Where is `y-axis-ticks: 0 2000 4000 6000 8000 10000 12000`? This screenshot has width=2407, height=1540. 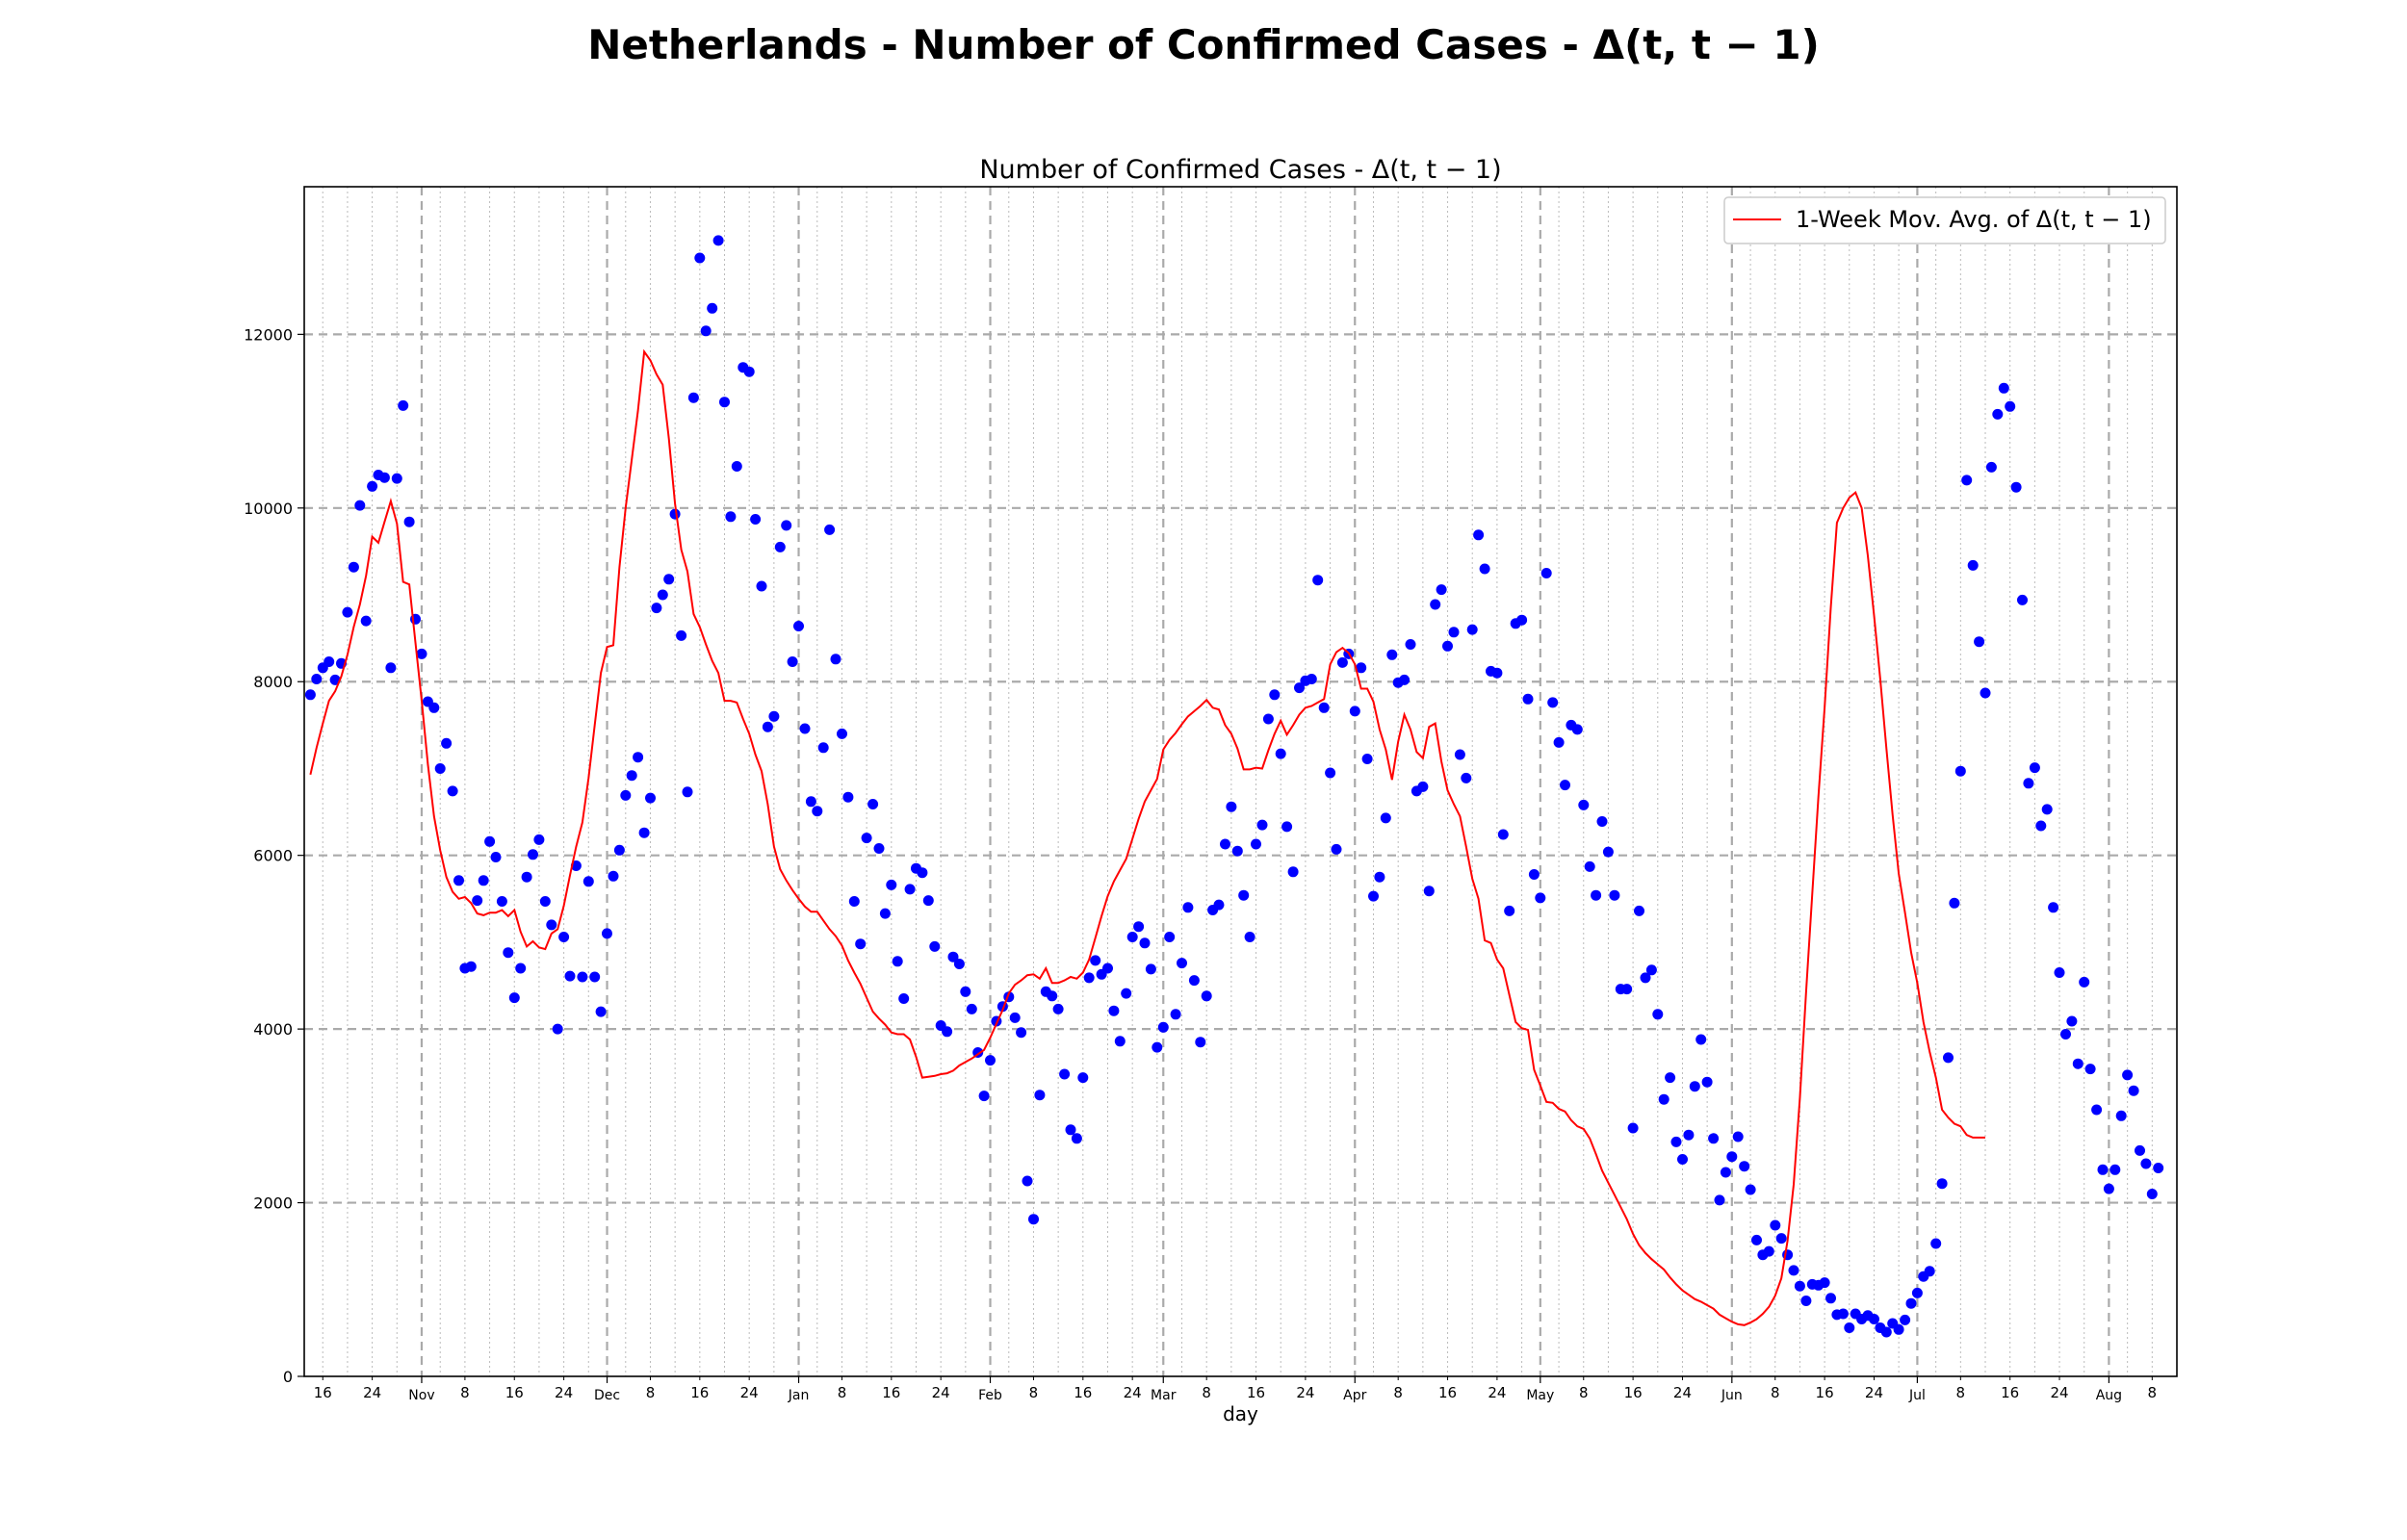
y-axis-ticks: 0 2000 4000 6000 8000 10000 12000 is located at coordinates (274, 855).